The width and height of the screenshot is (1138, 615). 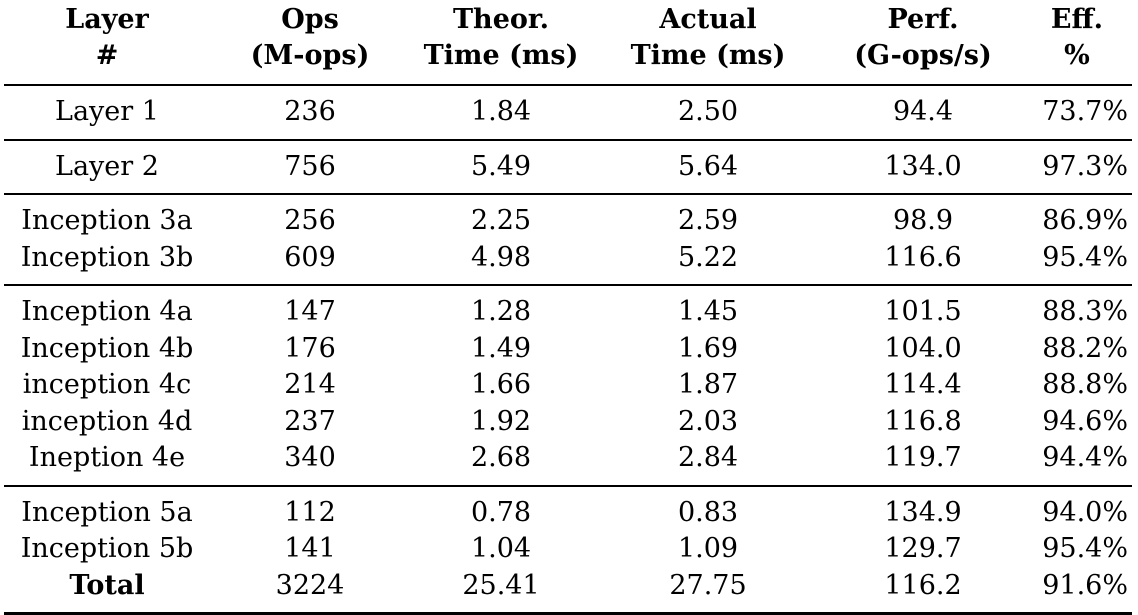 What do you see at coordinates (501, 348) in the screenshot?
I see `cell-theor: 1.49` at bounding box center [501, 348].